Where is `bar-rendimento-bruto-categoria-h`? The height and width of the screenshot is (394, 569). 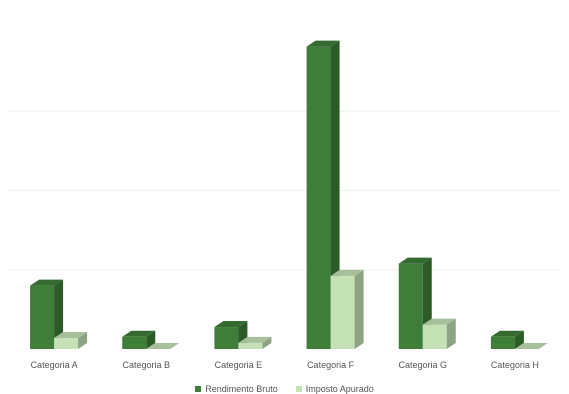
bar-rendimento-bruto-categoria-h is located at coordinates (507, 339).